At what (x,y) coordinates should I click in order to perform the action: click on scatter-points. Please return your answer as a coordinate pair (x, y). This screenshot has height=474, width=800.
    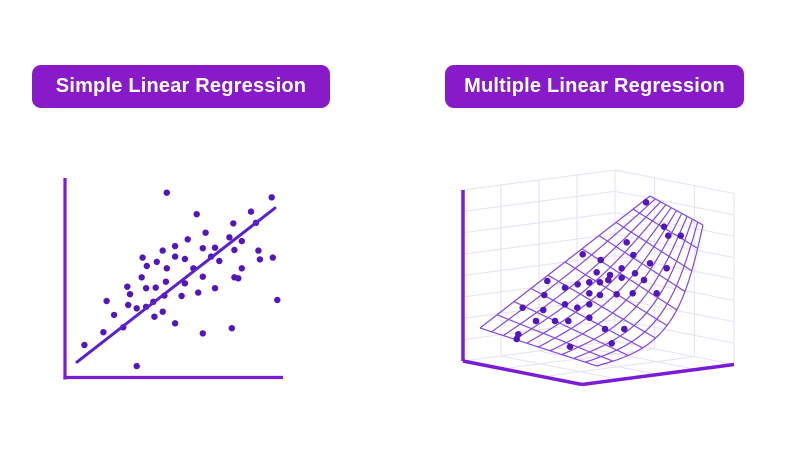
    Looking at the image, I should click on (181, 279).